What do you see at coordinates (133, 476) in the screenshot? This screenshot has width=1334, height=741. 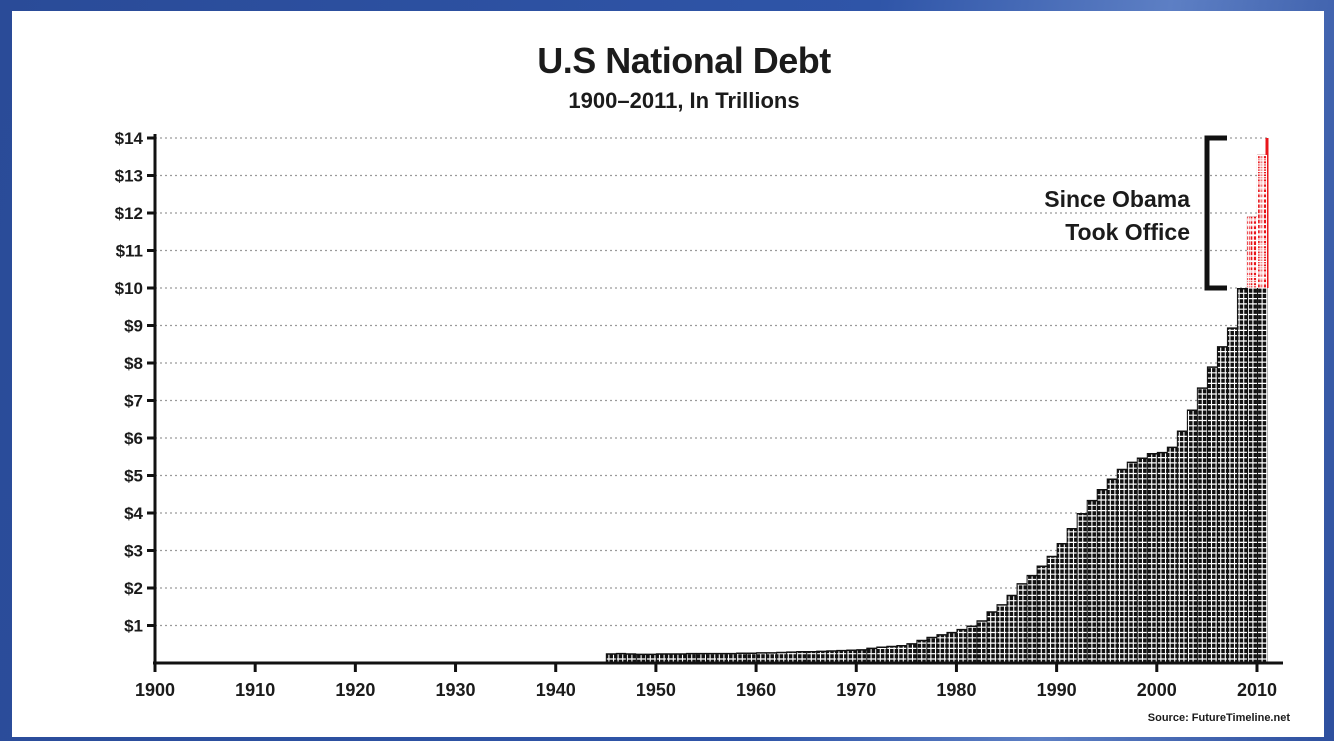 I see `y-tick-label: $5` at bounding box center [133, 476].